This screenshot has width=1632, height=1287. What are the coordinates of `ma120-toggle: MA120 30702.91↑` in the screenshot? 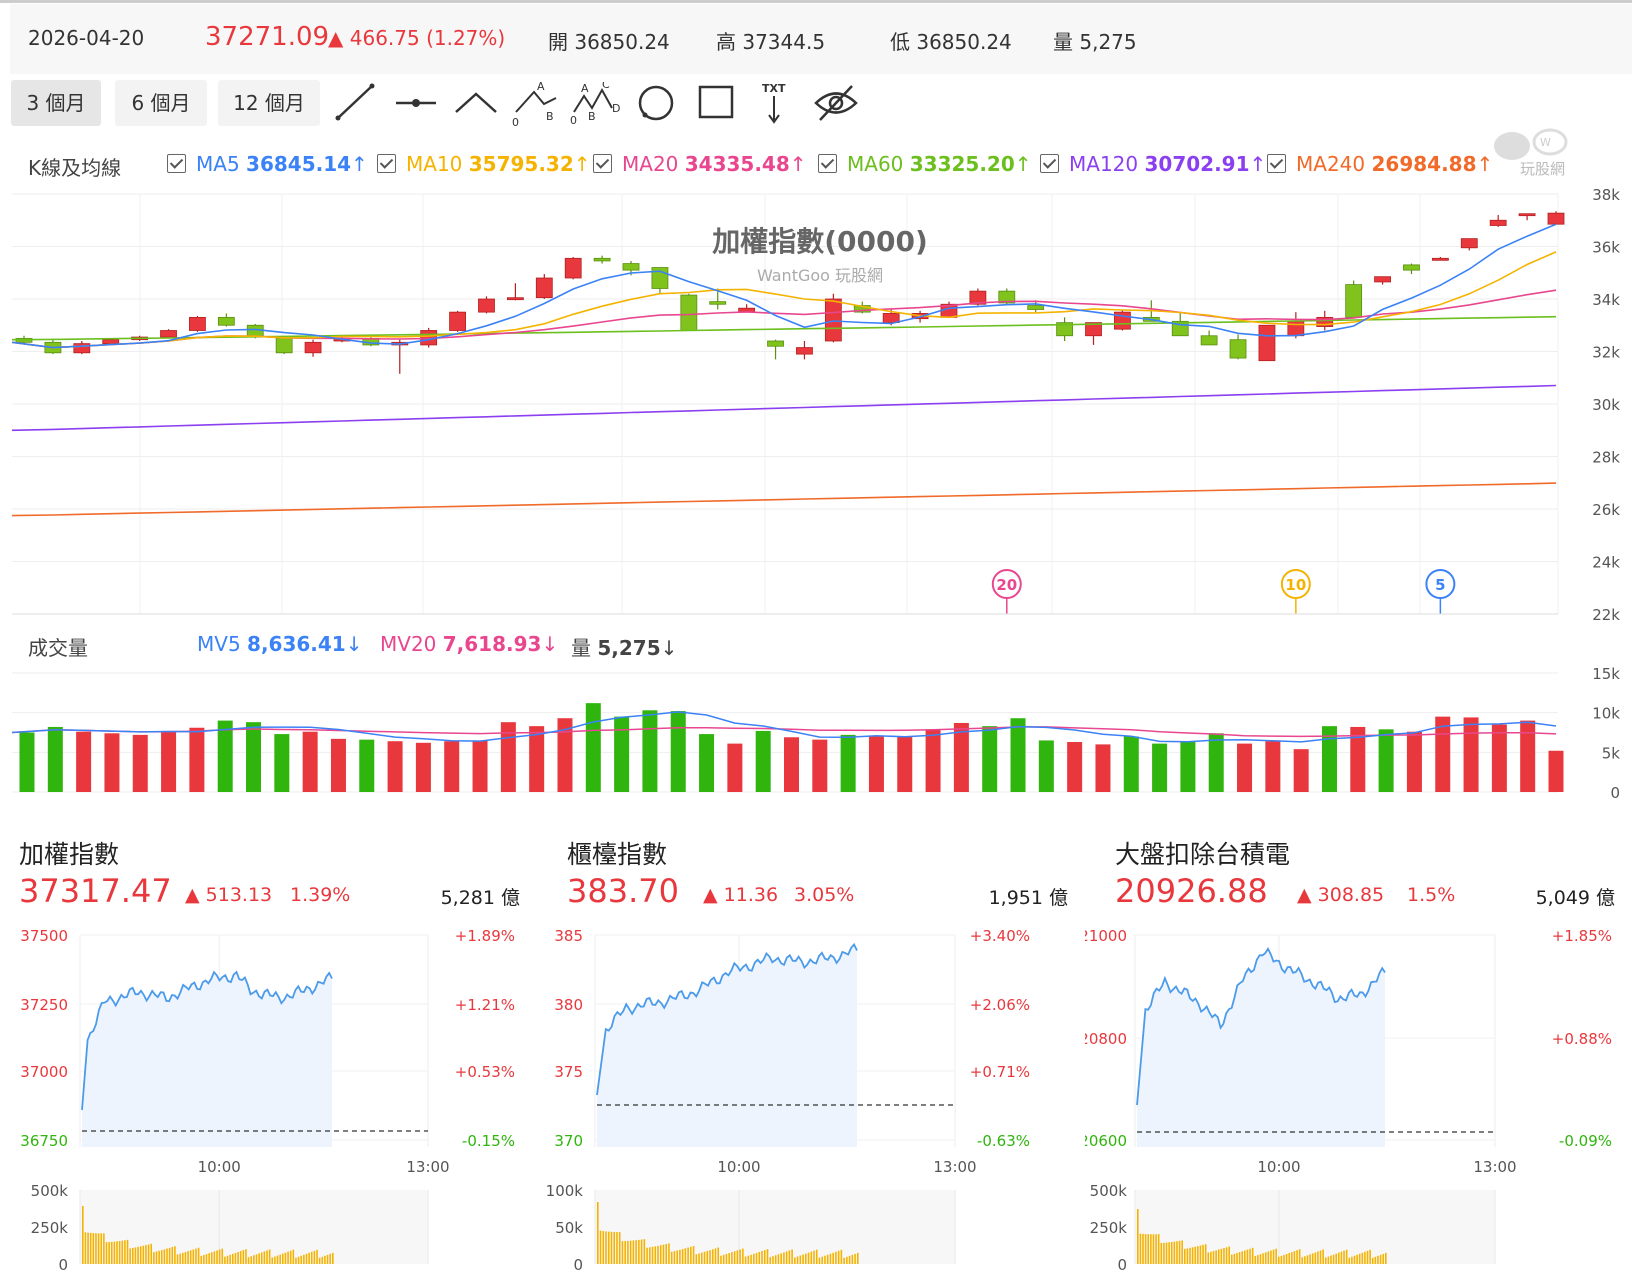 It's located at (1153, 164).